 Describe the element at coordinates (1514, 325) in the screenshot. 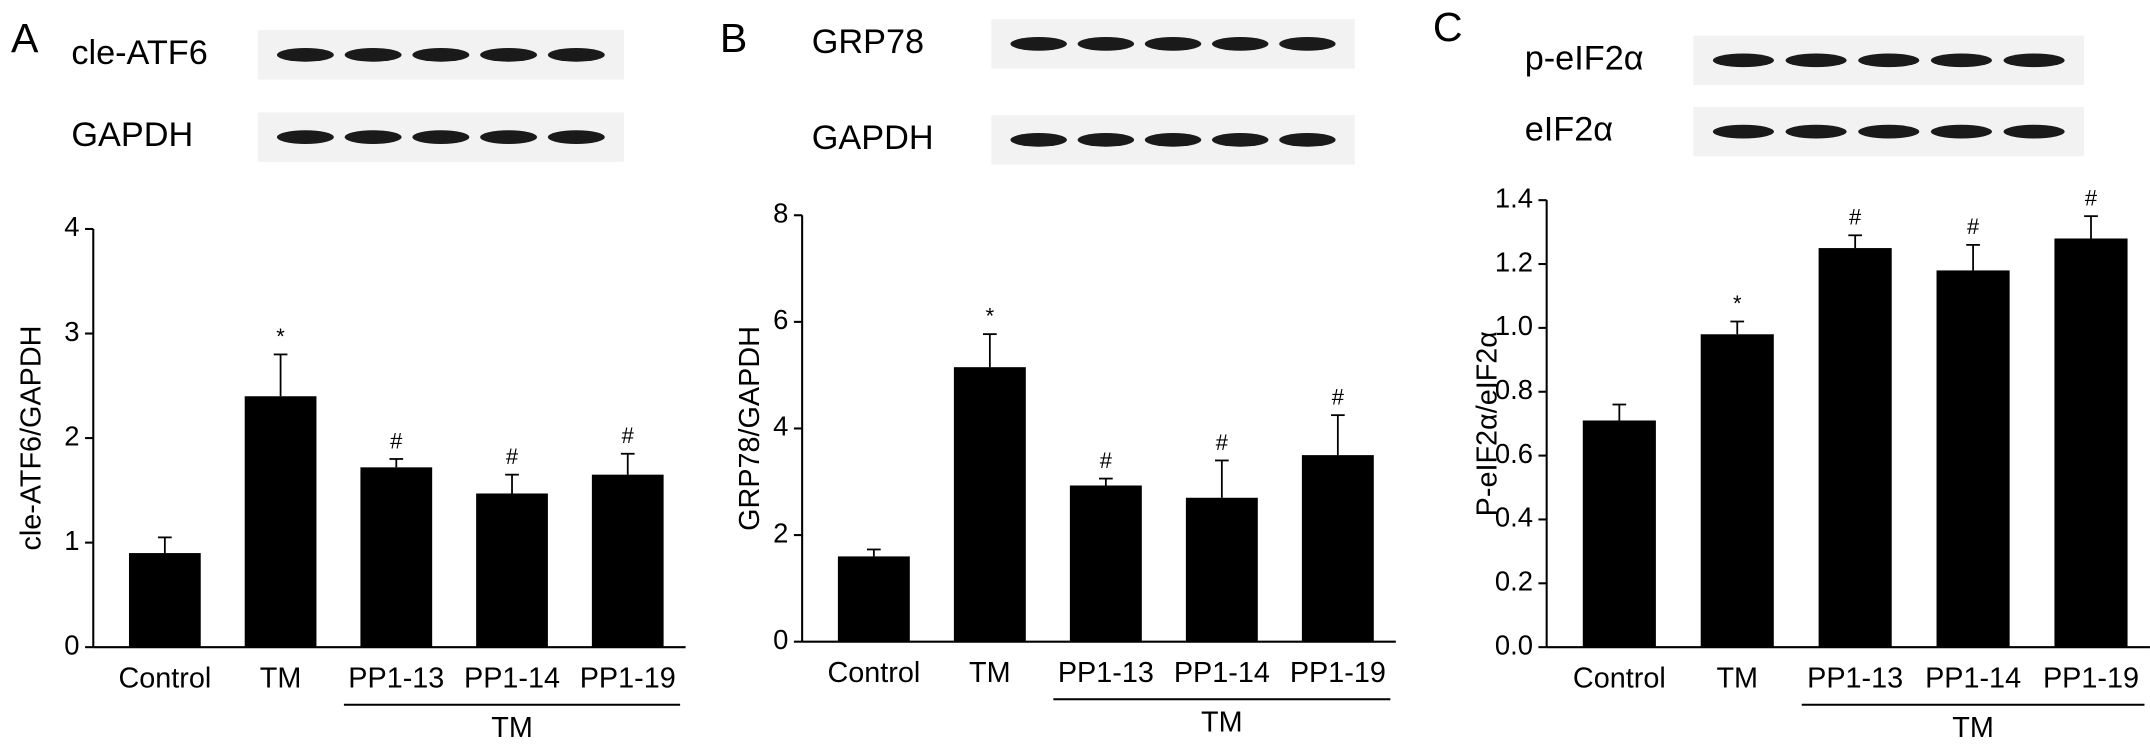

I see `y-tick-label: 1.0` at that location.